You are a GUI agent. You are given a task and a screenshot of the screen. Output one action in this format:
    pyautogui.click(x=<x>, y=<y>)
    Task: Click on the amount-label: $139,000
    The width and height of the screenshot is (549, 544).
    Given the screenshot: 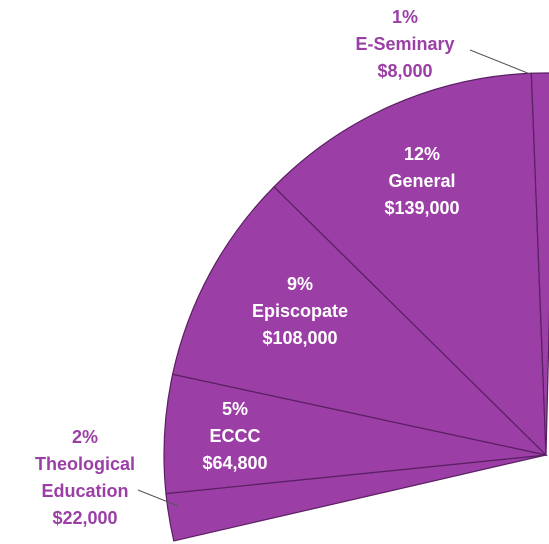 What is the action you would take?
    pyautogui.click(x=422, y=208)
    